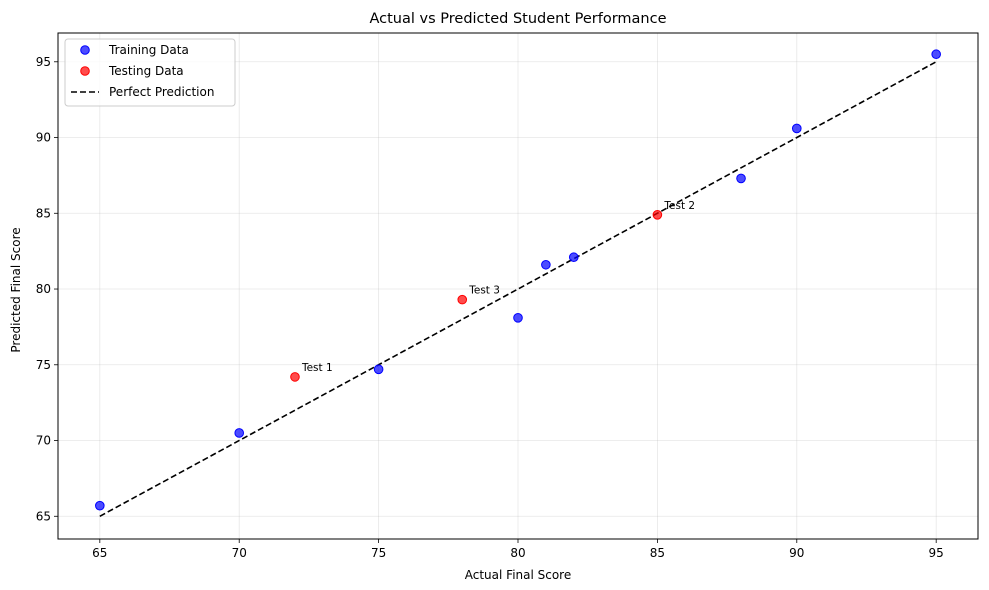  Describe the element at coordinates (679, 206) in the screenshot. I see `point-annotation: Test 2` at that location.